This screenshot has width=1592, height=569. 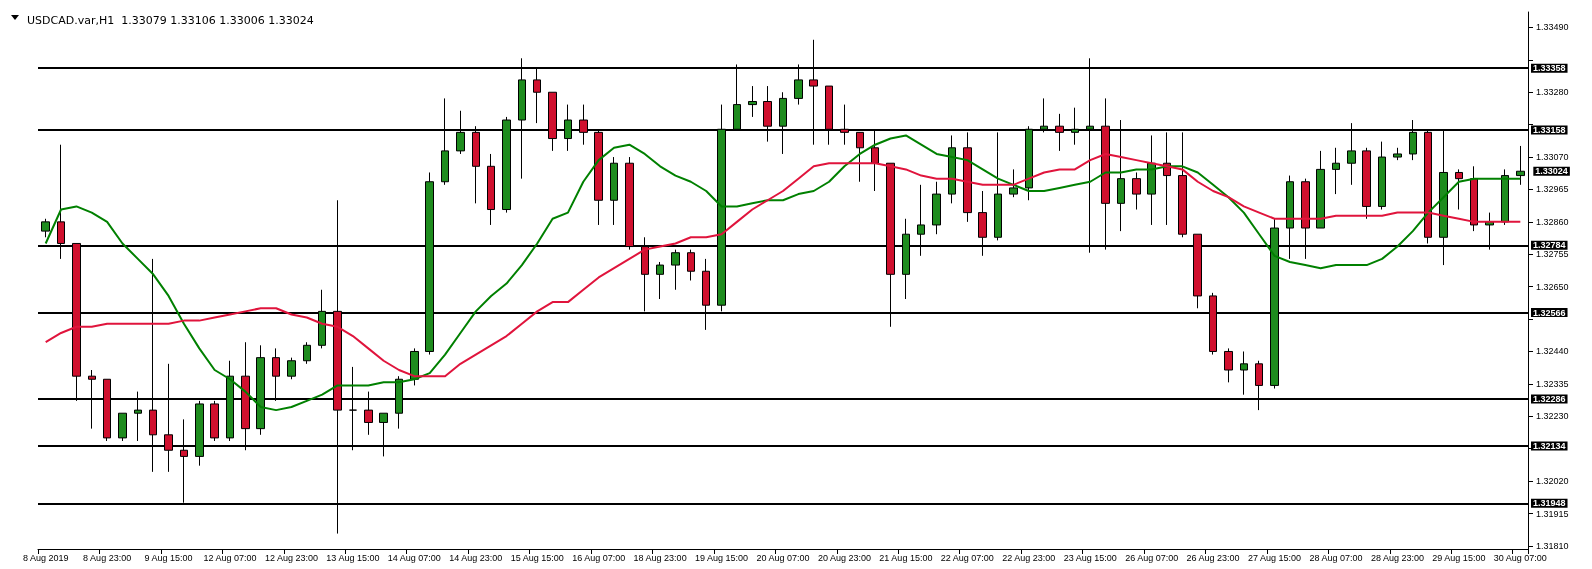 What do you see at coordinates (722, 557) in the screenshot?
I see `x-tick-label: 19 Aug 15:00` at bounding box center [722, 557].